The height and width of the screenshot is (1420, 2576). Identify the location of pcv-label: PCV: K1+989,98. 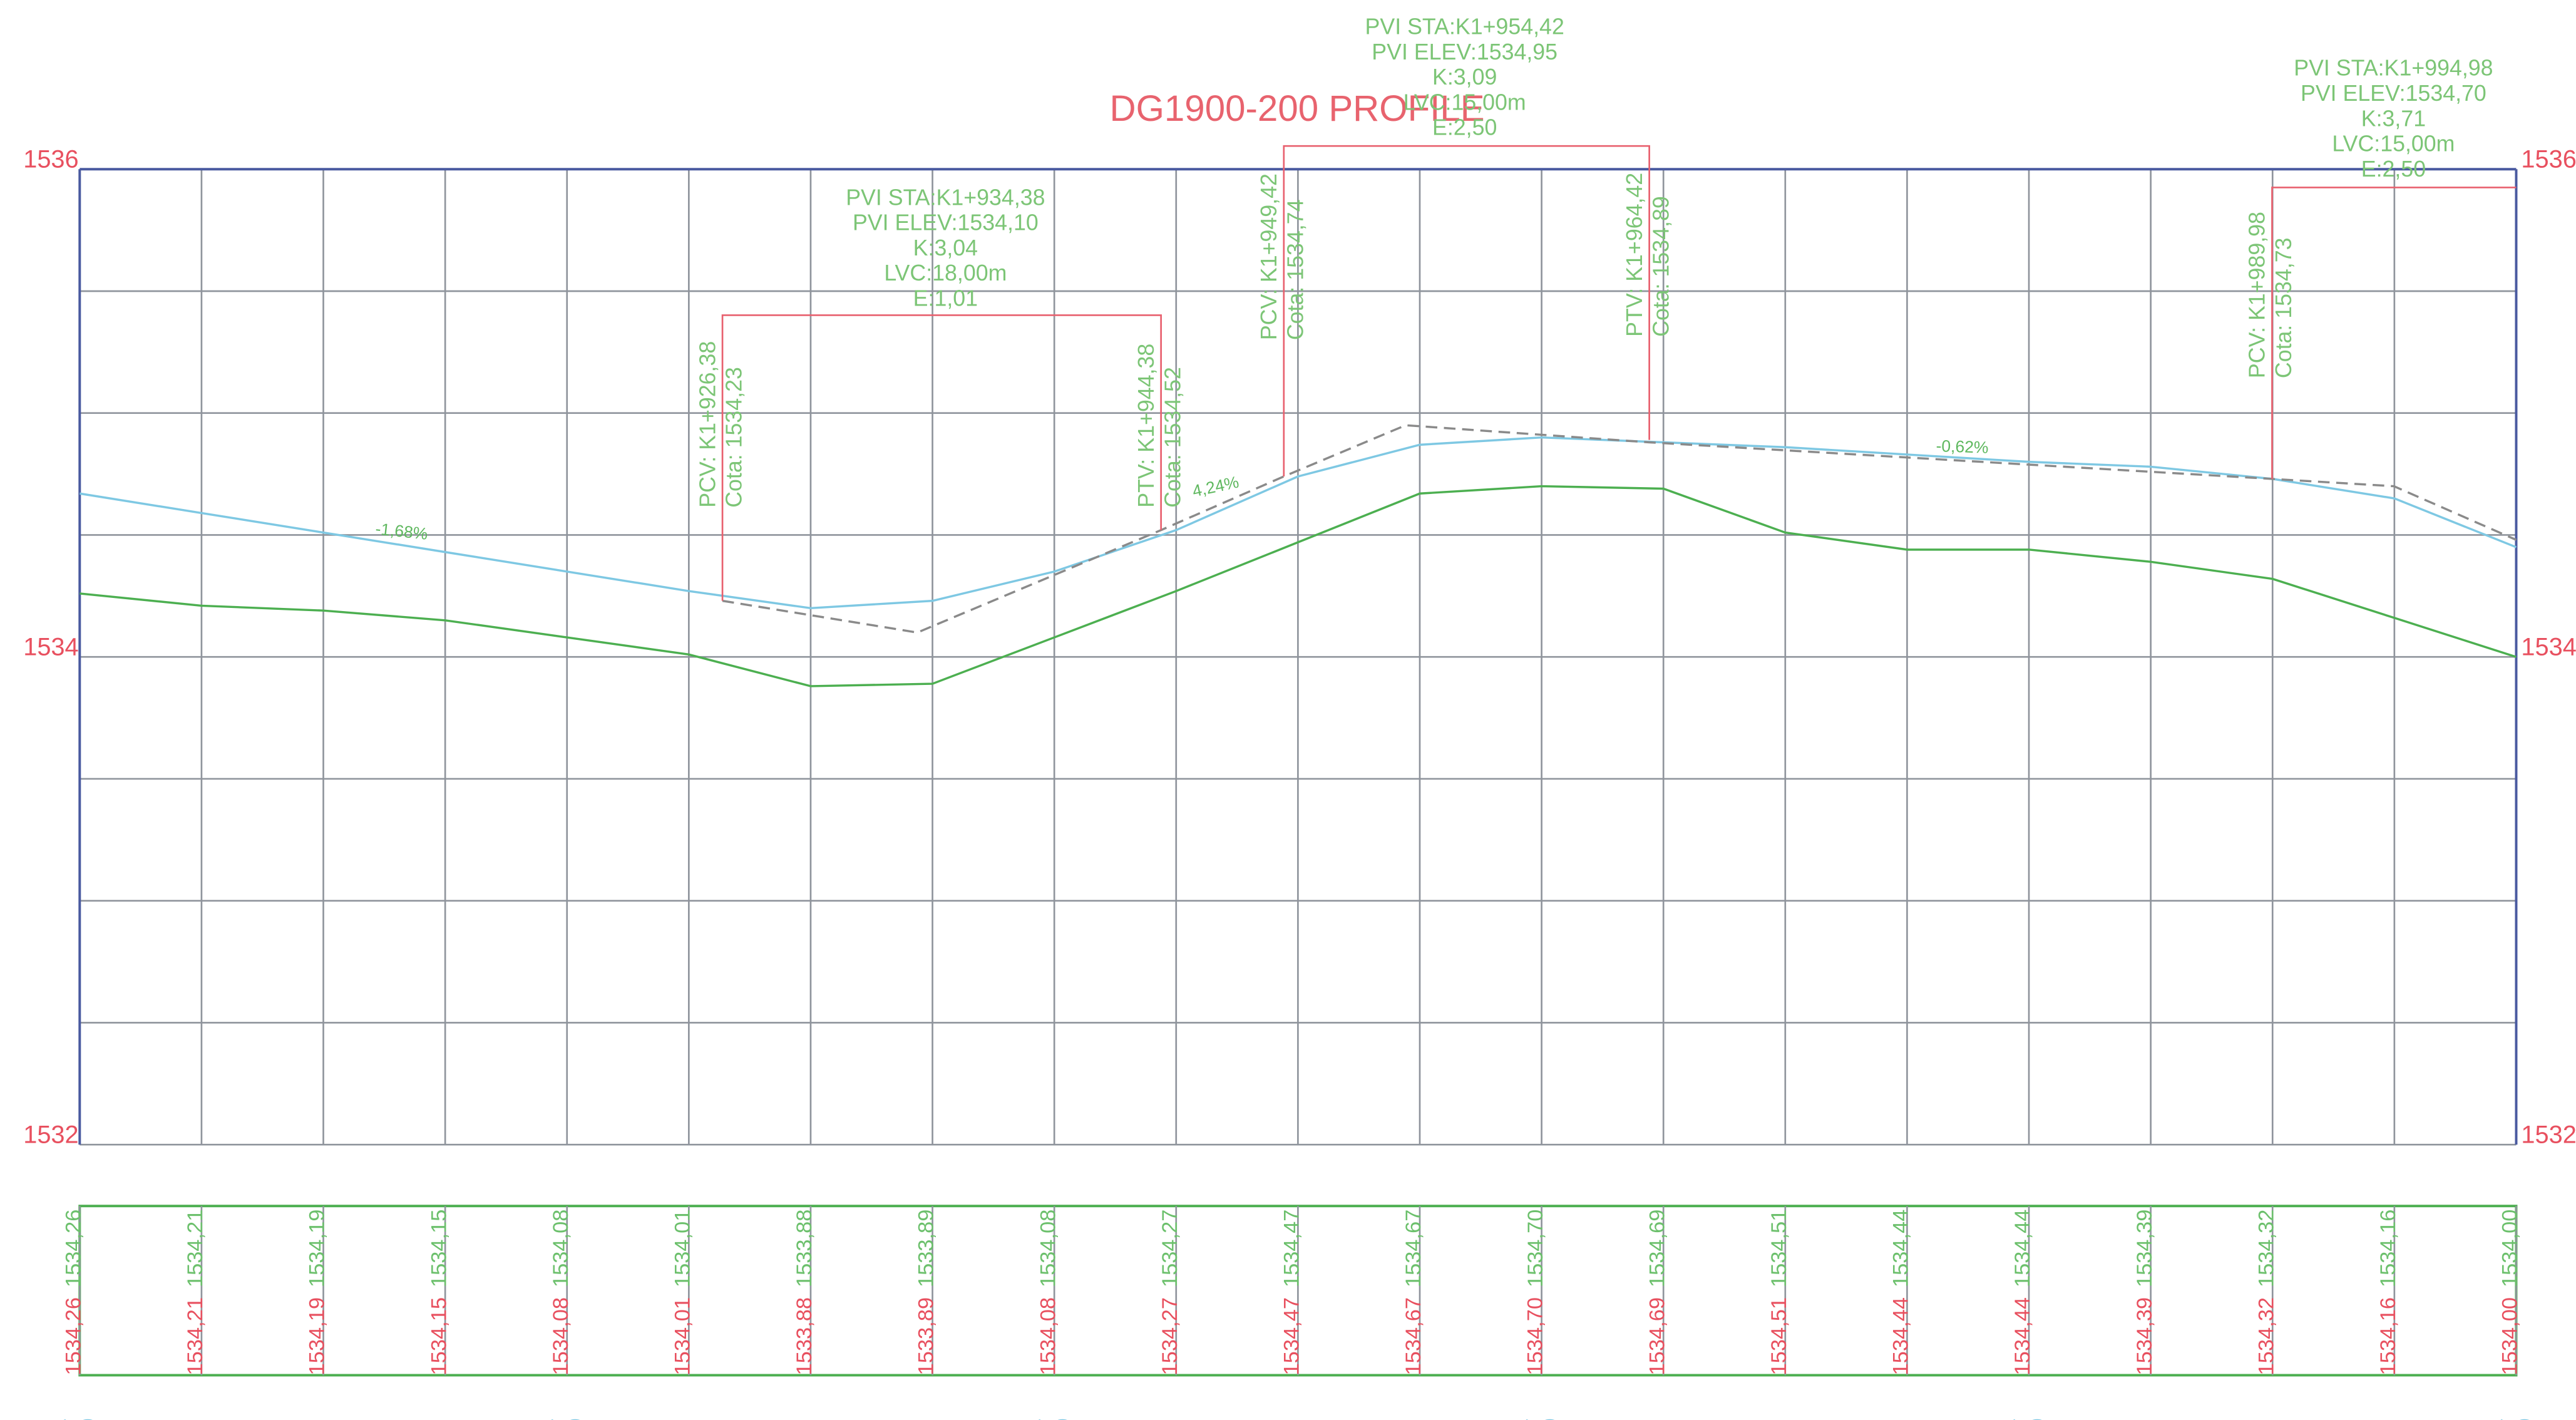
(2257, 295).